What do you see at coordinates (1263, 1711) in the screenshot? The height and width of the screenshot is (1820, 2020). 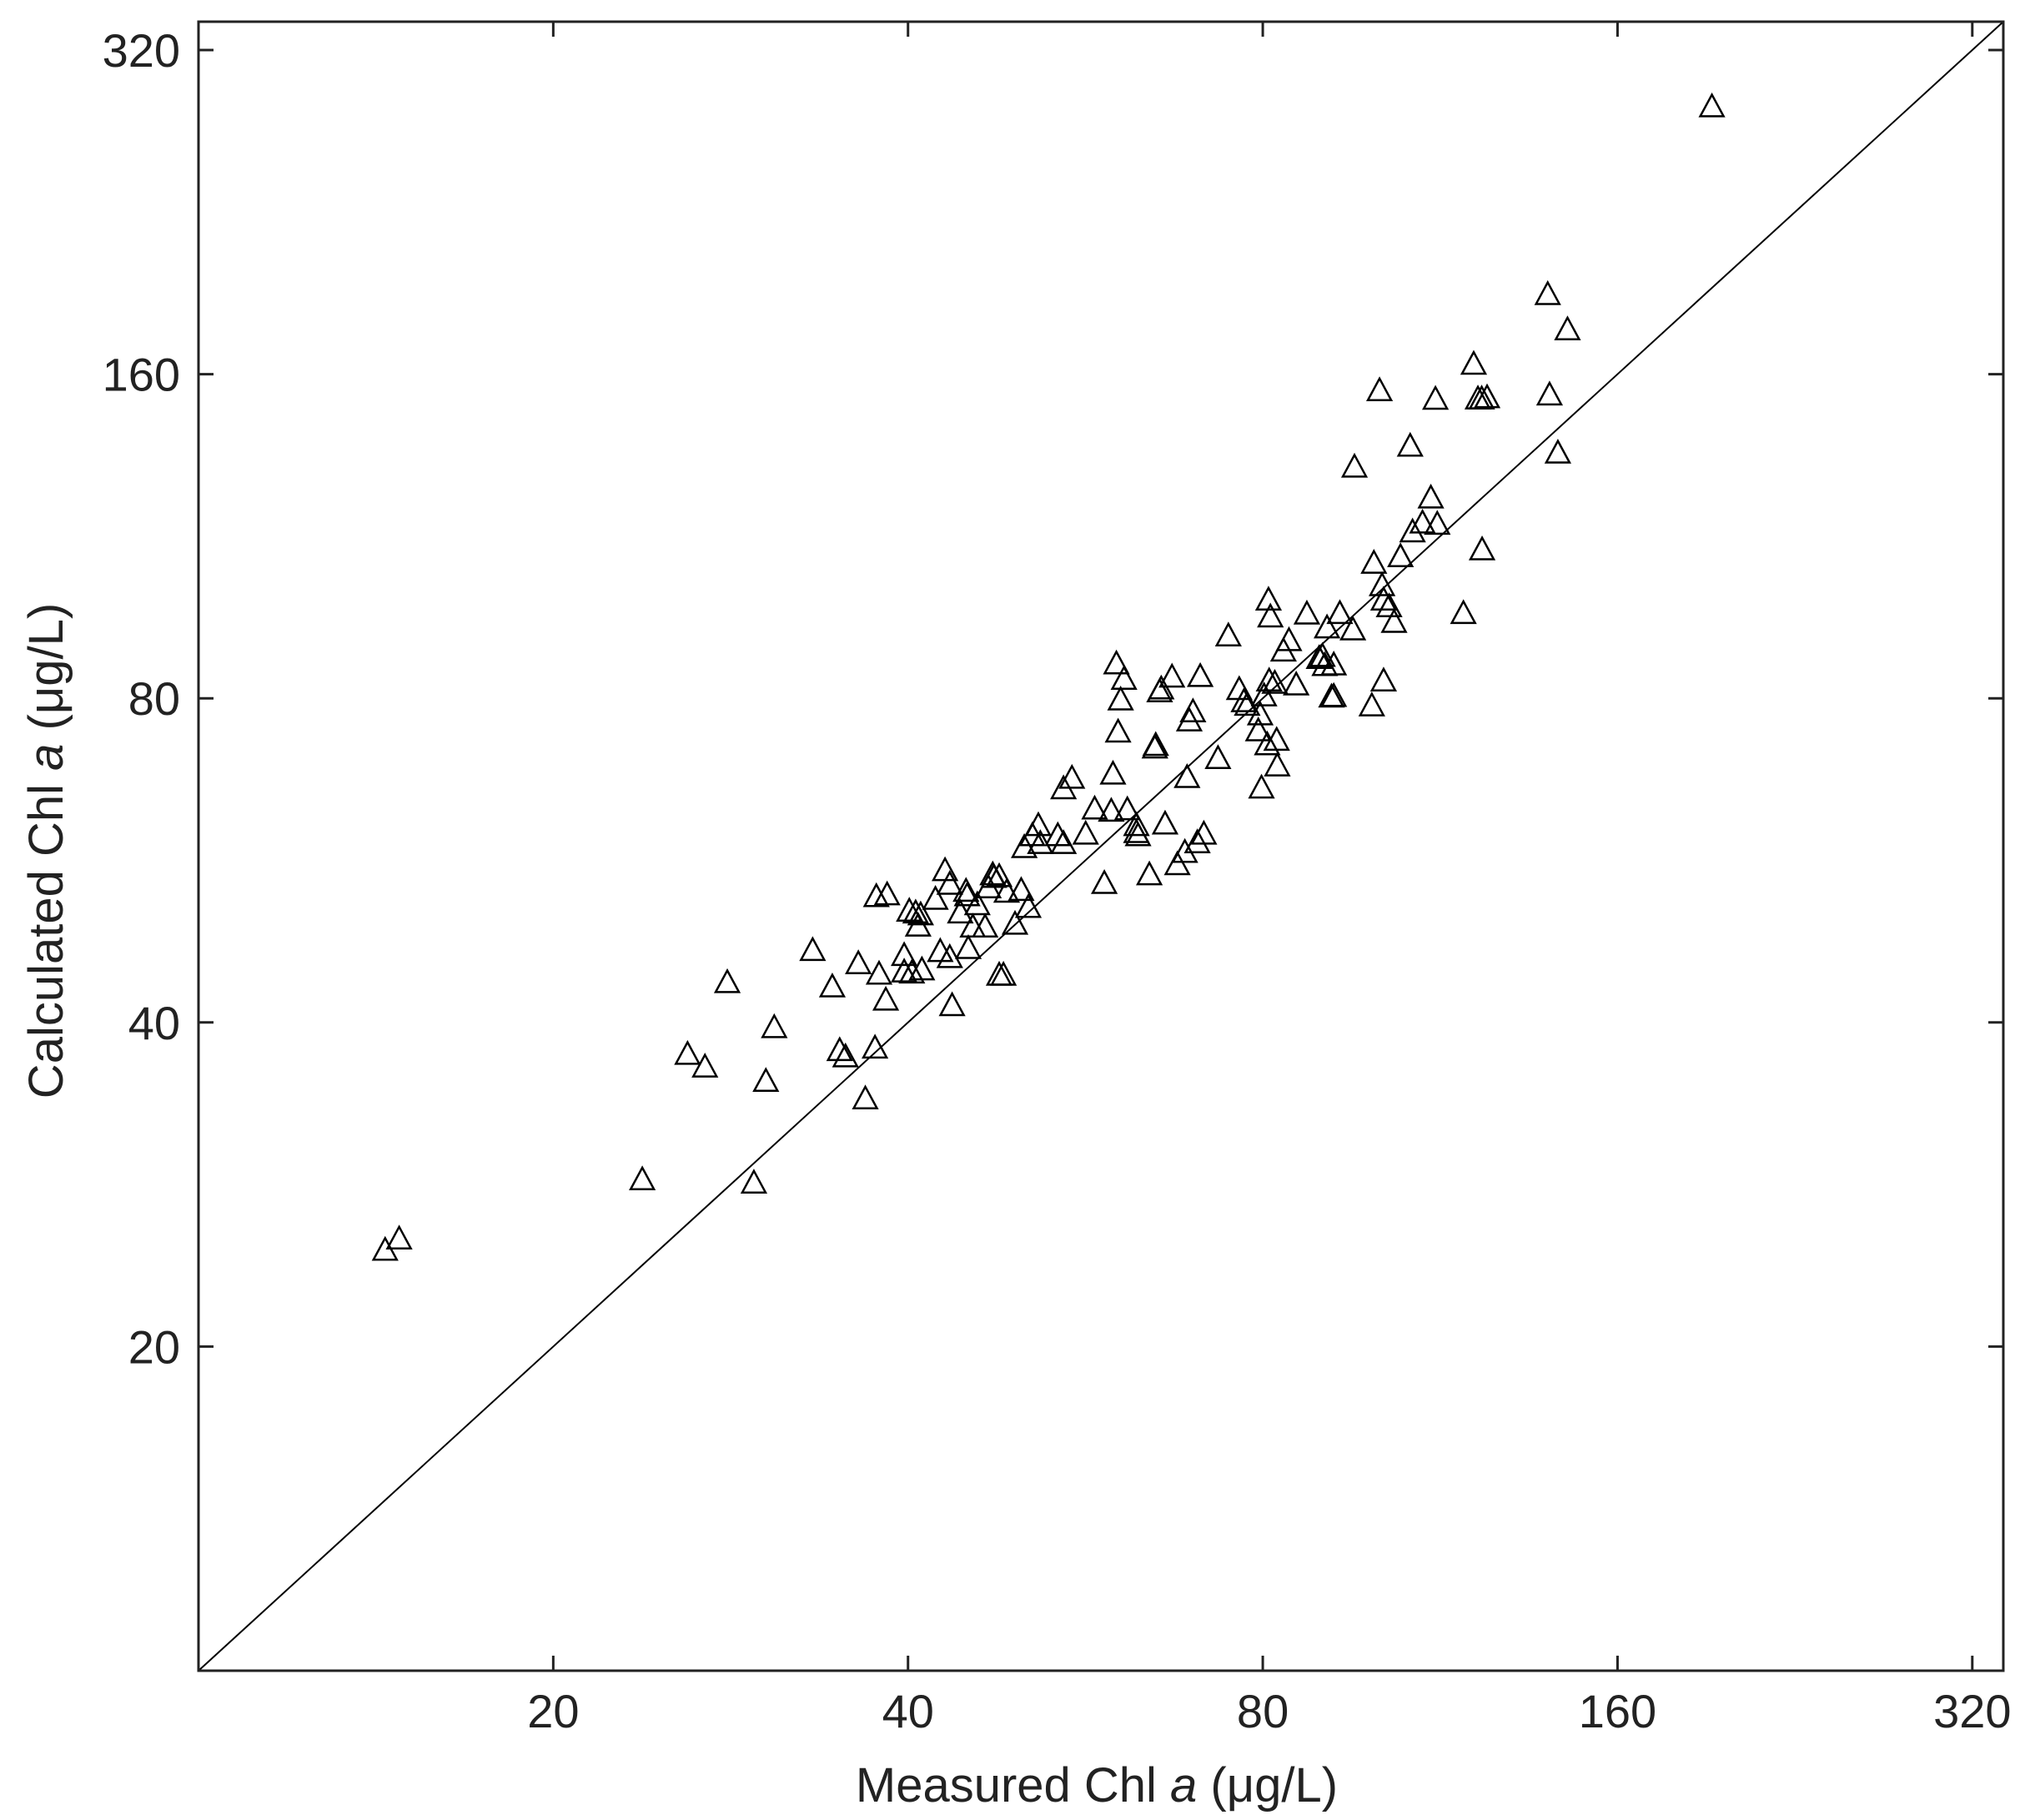 I see `x-tick-label: 80` at bounding box center [1263, 1711].